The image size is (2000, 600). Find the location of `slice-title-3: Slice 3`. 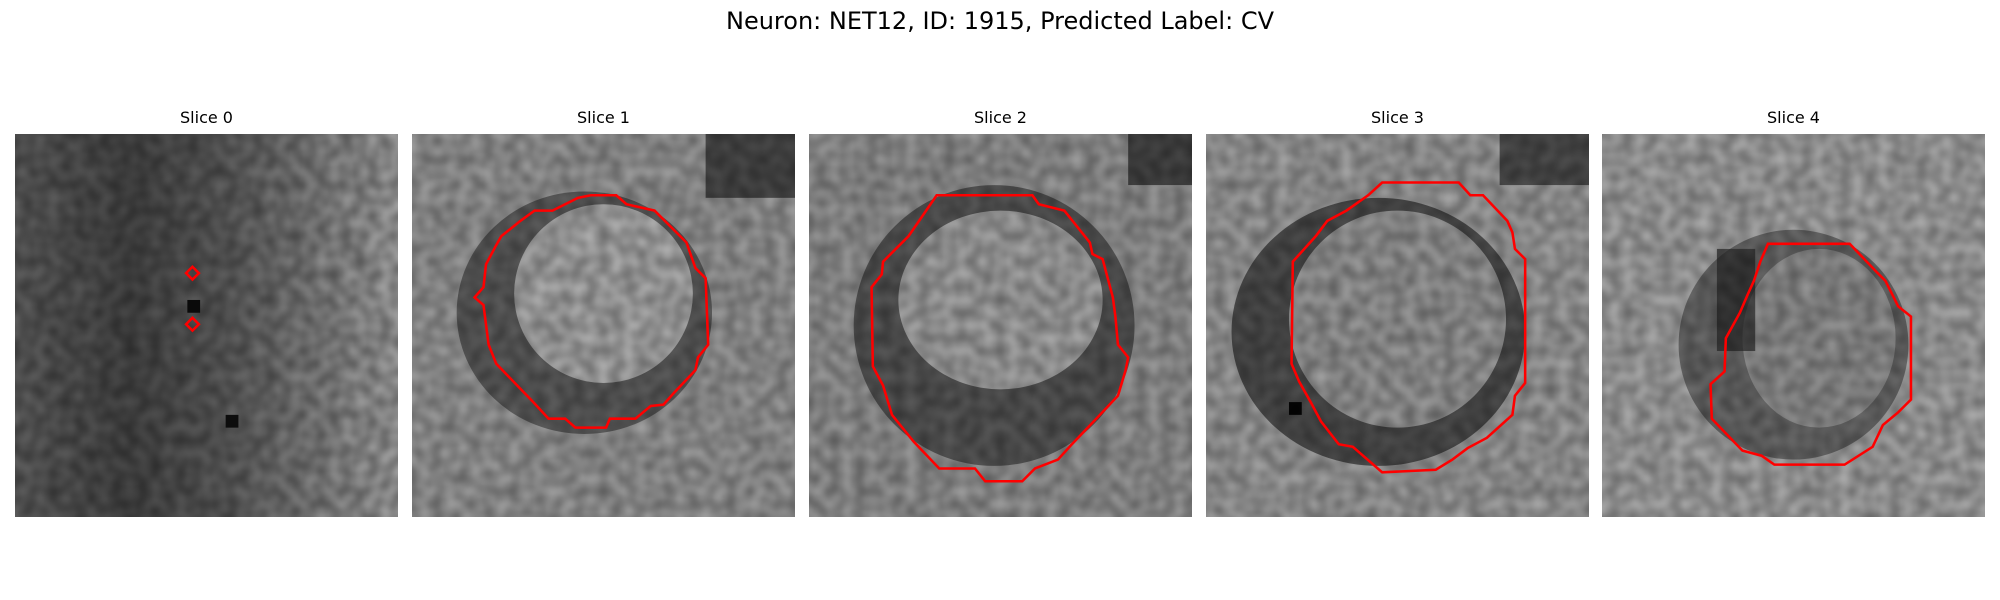

slice-title-3: Slice 3 is located at coordinates (1397, 117).